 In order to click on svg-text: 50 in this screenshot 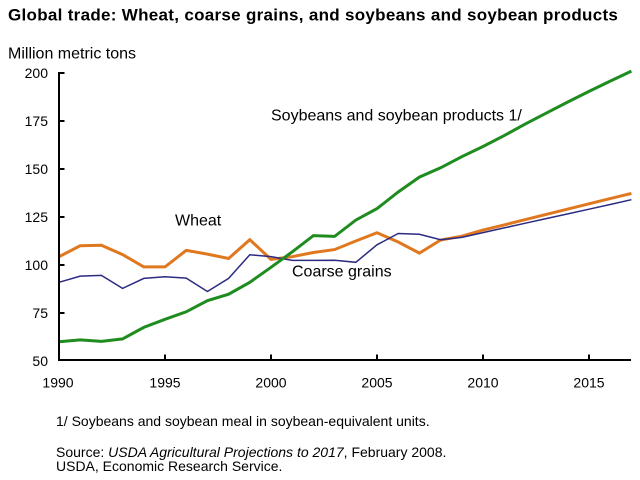, I will do `click(40, 361)`.